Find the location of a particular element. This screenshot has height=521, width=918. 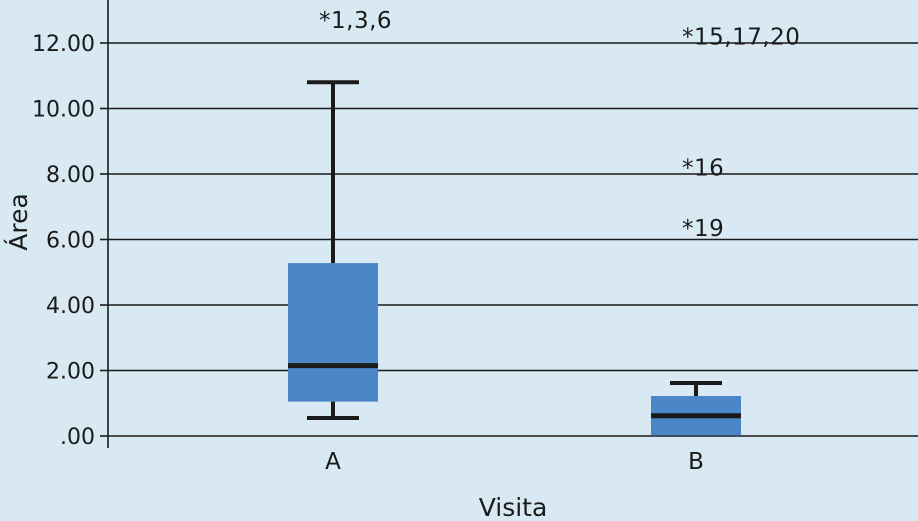

x-category-label: A is located at coordinates (333, 462).